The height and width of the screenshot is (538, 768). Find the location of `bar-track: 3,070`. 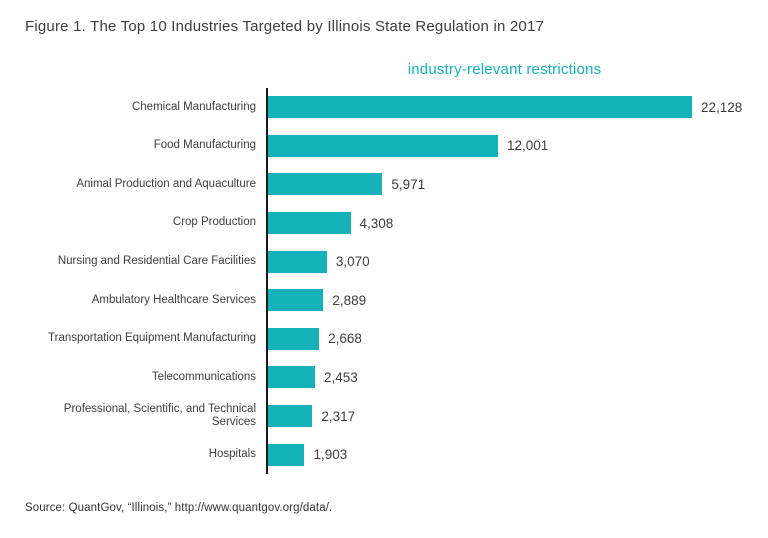

bar-track: 3,070 is located at coordinates (504, 261).